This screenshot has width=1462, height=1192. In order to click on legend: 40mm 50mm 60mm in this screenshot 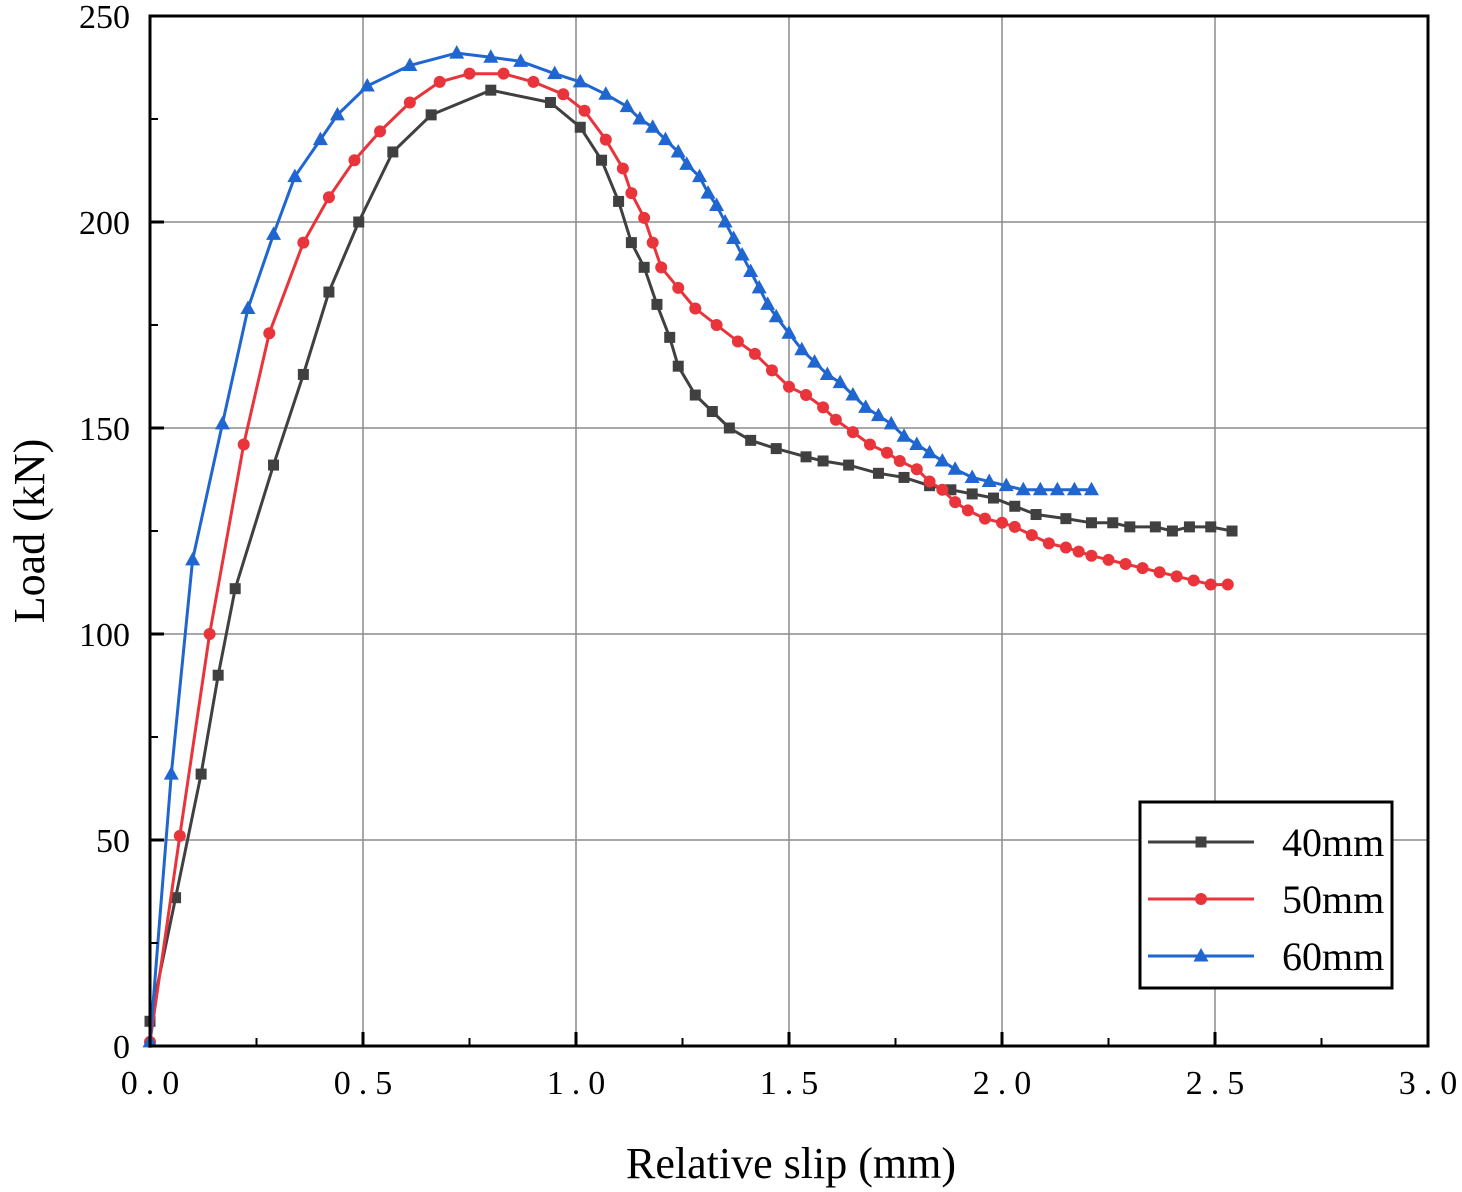, I will do `click(1266, 895)`.